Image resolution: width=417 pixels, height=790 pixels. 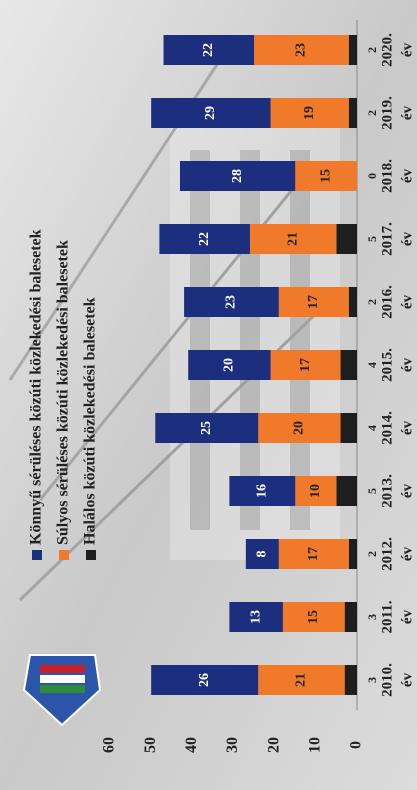 What do you see at coordinates (387, 491) in the screenshot?
I see `x-tick-label: 2013.` at bounding box center [387, 491].